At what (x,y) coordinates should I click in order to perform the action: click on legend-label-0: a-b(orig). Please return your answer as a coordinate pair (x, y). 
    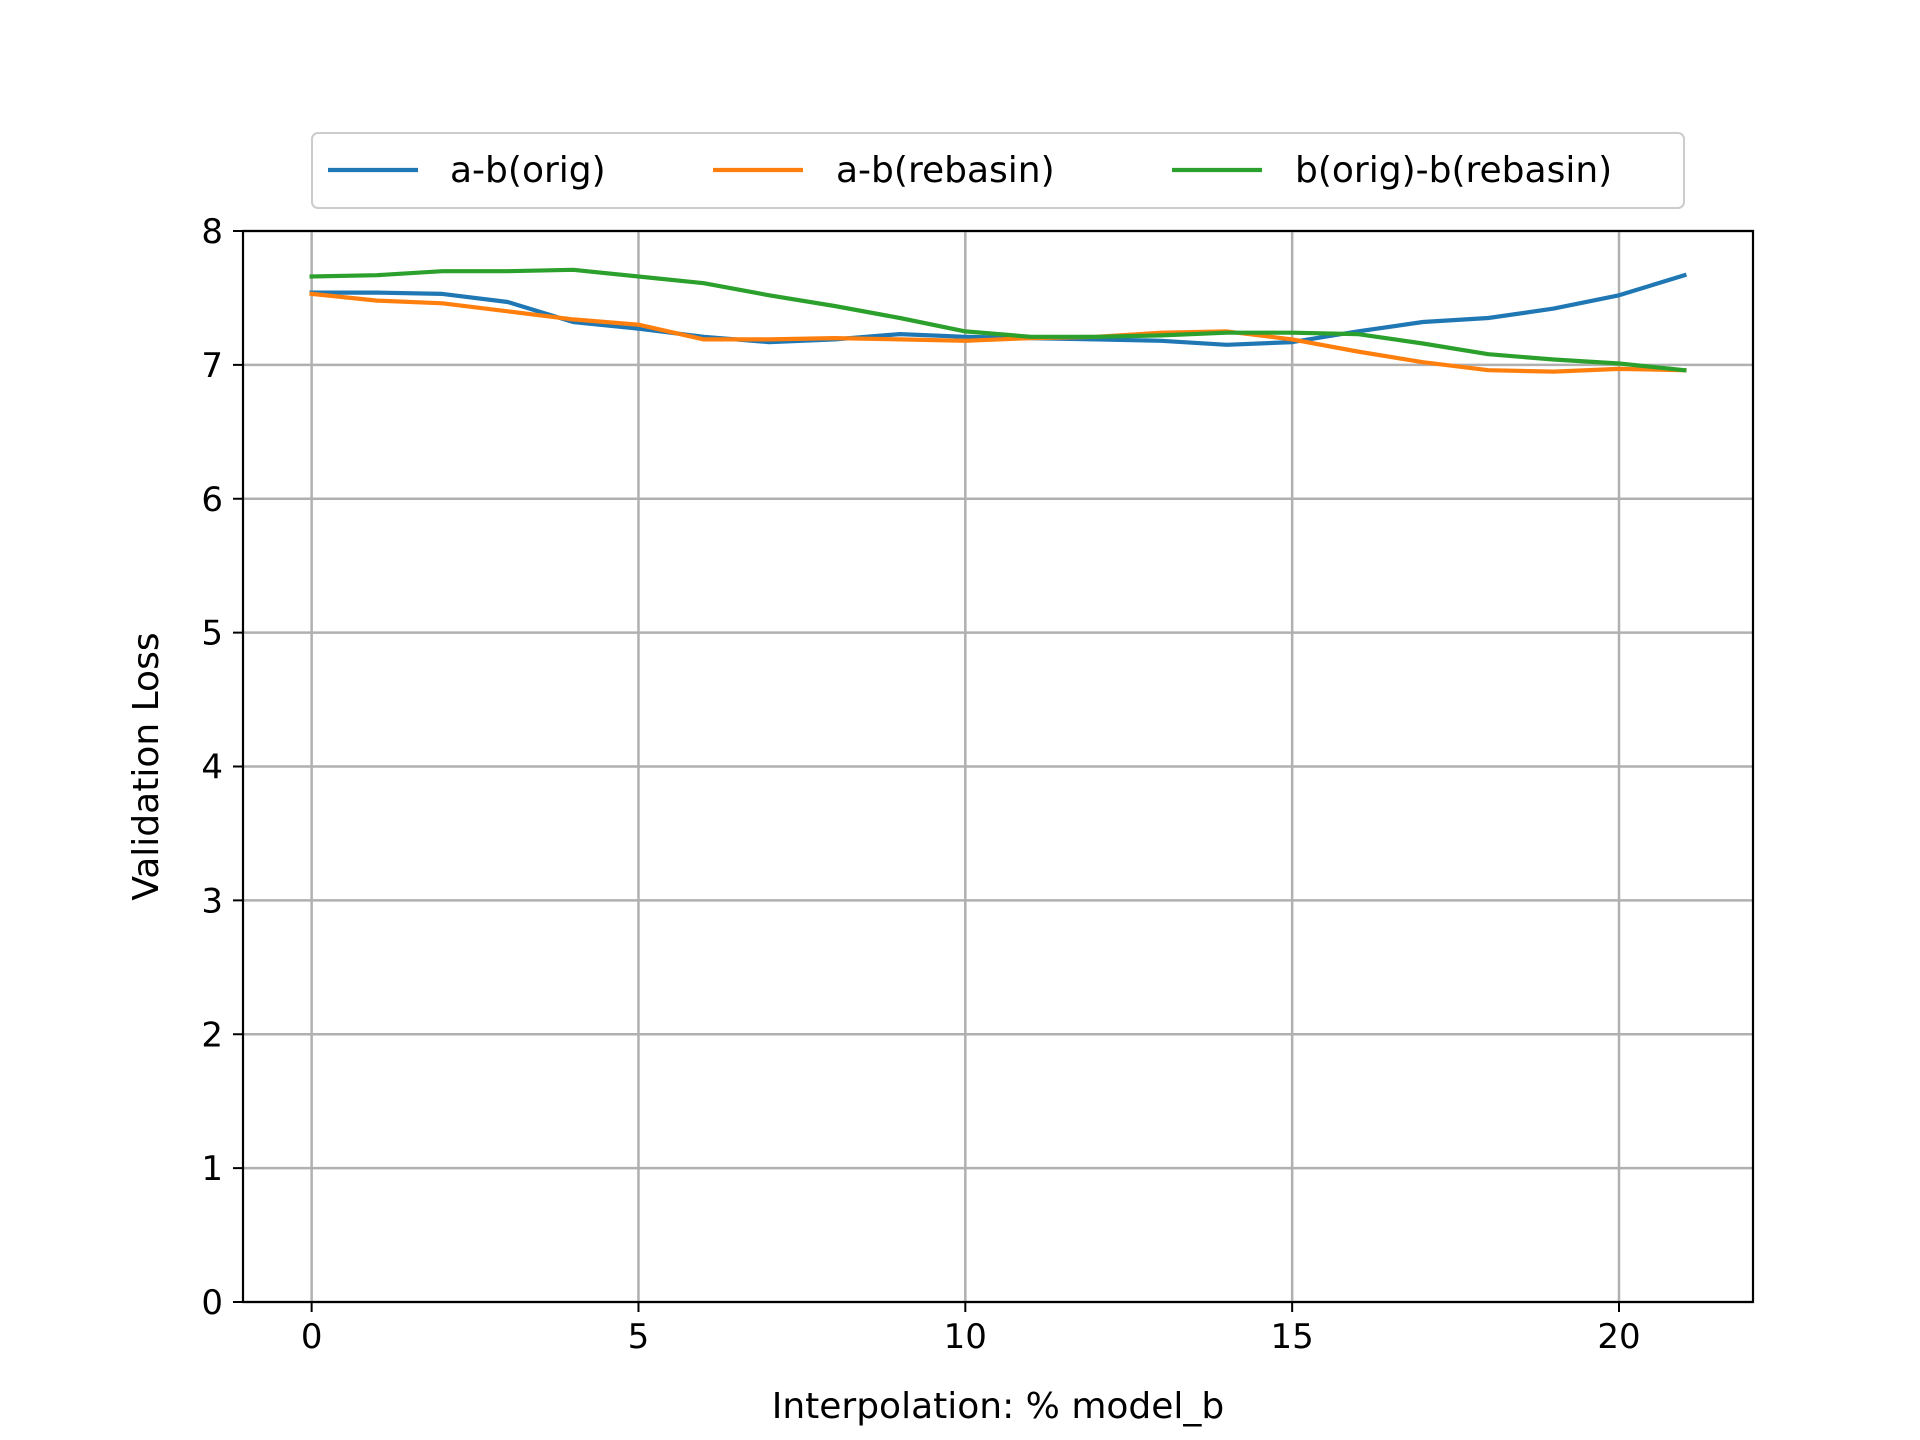
    Looking at the image, I should click on (528, 170).